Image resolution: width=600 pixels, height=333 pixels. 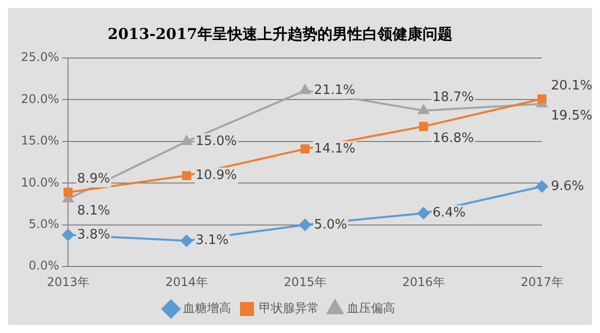 What do you see at coordinates (207, 308) in the screenshot?
I see `legend-label: 血糖增高` at bounding box center [207, 308].